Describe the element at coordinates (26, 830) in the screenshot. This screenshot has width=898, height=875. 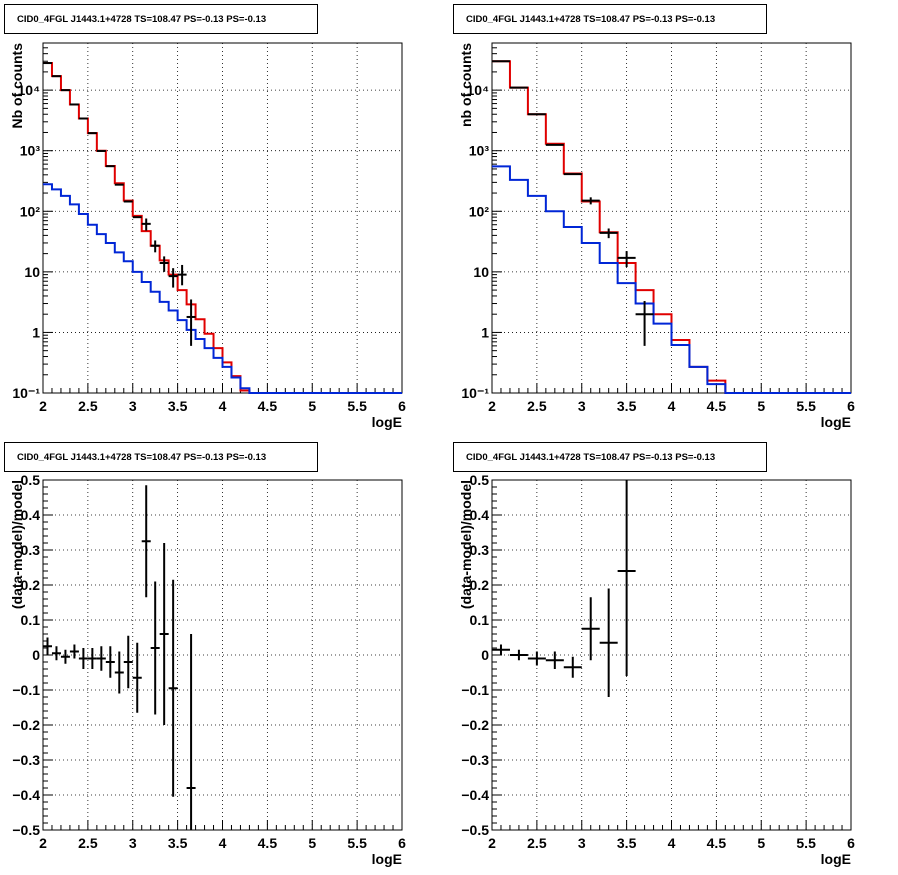
I see `y-tick-label: −0.5` at that location.